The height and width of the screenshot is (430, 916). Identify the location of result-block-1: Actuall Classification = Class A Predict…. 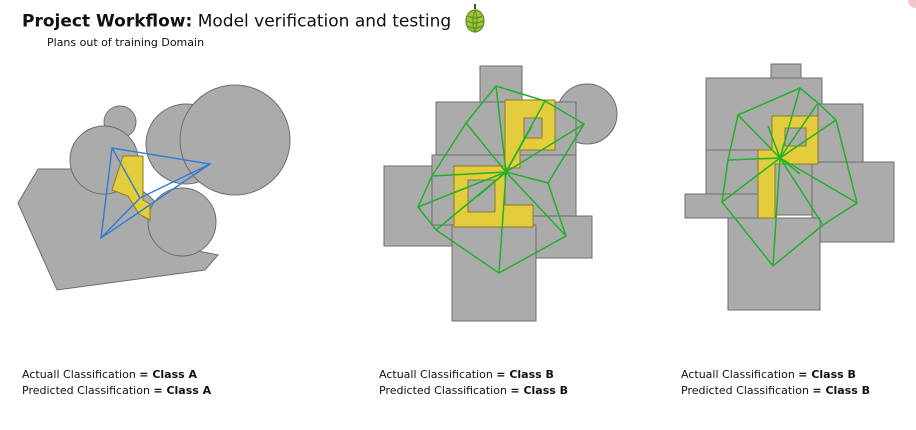
(116, 383).